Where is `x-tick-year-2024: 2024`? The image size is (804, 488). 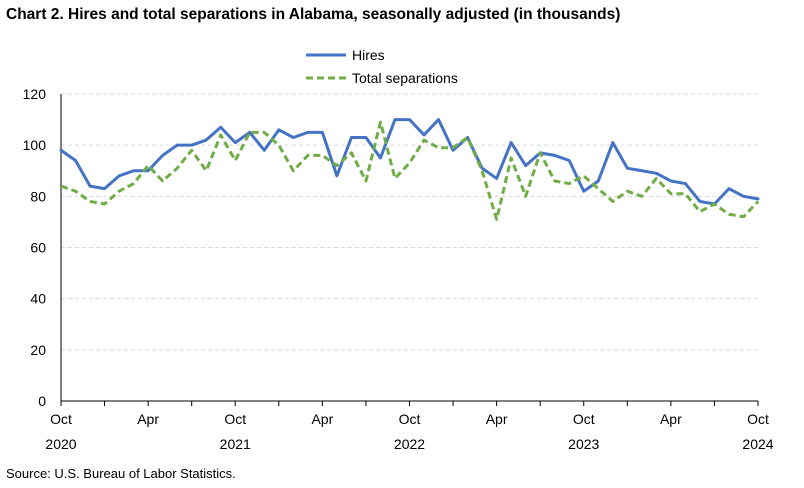 x-tick-year-2024: 2024 is located at coordinates (757, 444).